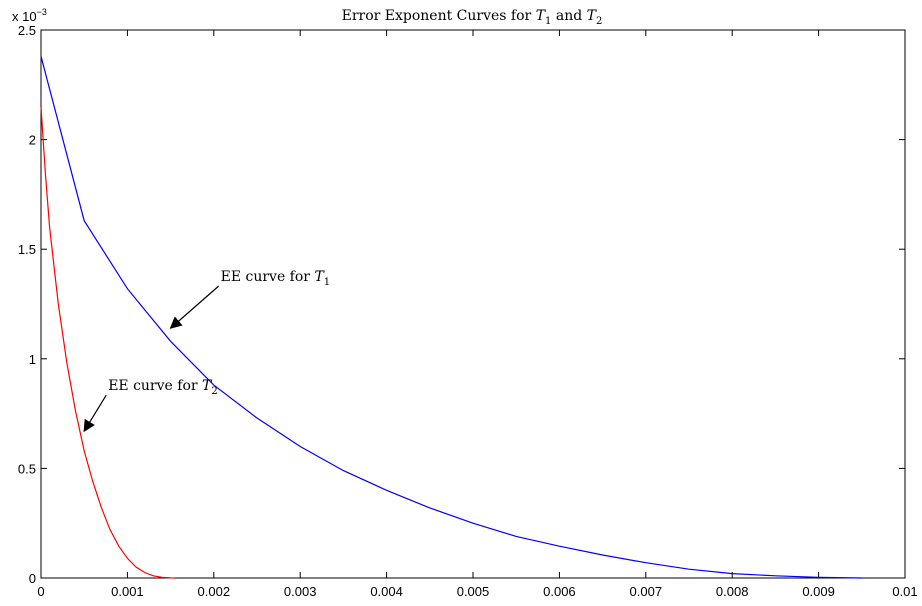 The height and width of the screenshot is (606, 922). Describe the element at coordinates (599, 21) in the screenshot. I see `title-t2-sub: 2` at that location.